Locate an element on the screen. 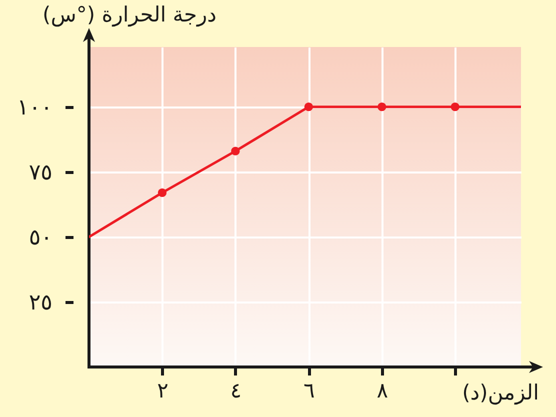 This screenshot has width=556, height=417. x-tick-label: ٨ is located at coordinates (382, 390).